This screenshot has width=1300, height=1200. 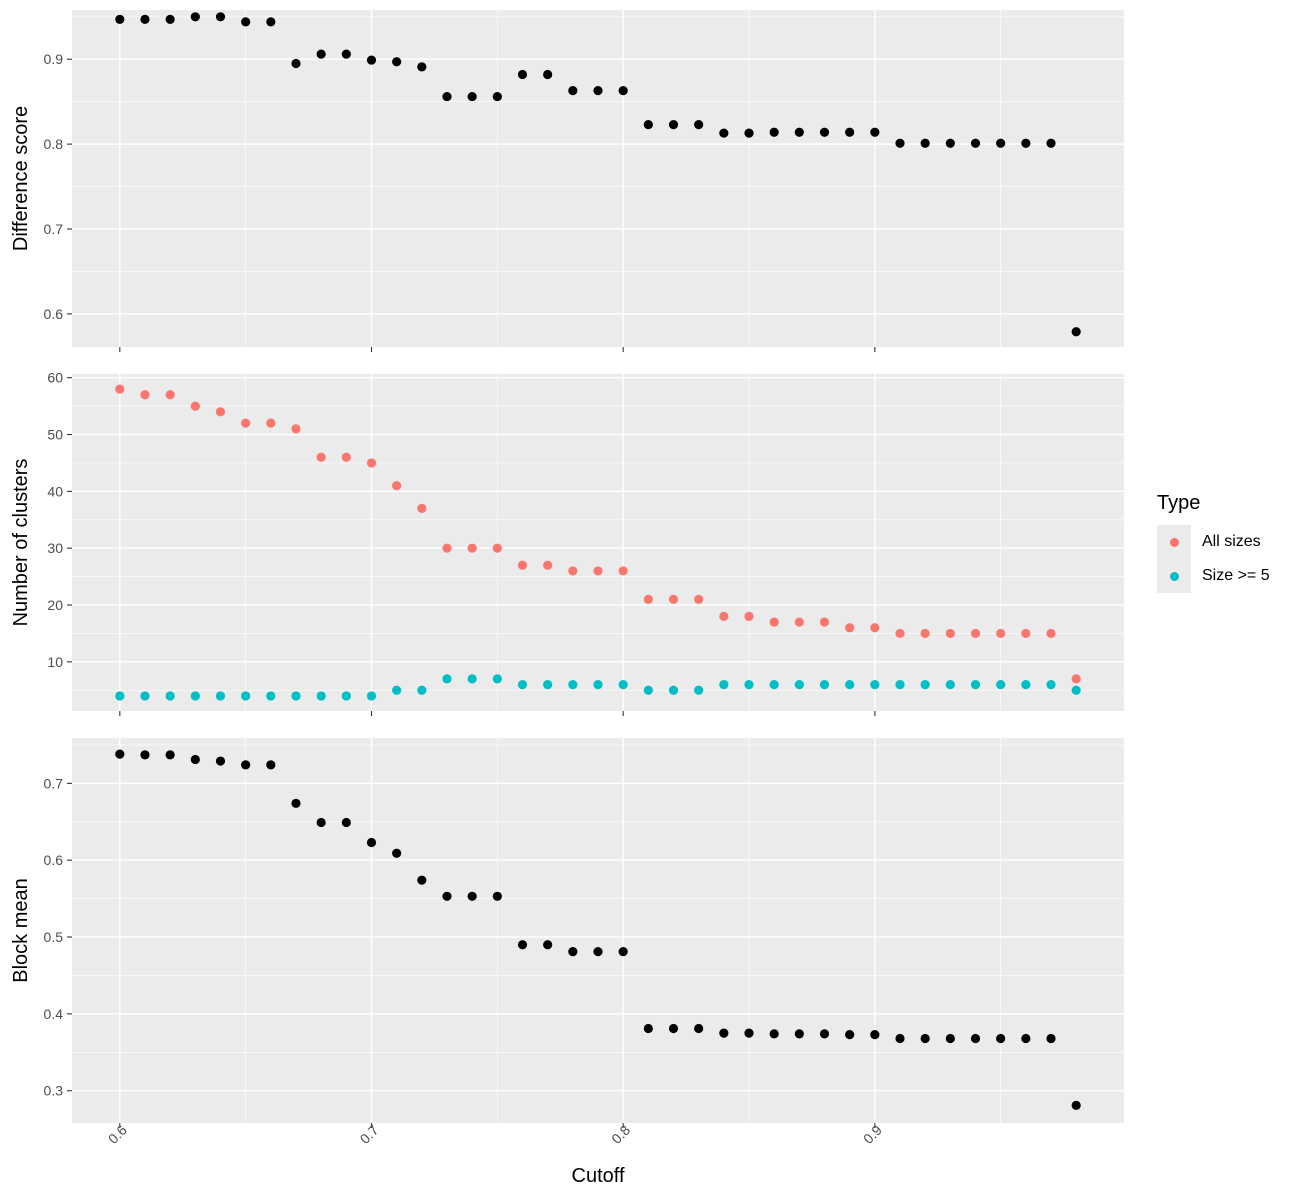 I want to click on y-tick-label: 60, so click(x=55, y=378).